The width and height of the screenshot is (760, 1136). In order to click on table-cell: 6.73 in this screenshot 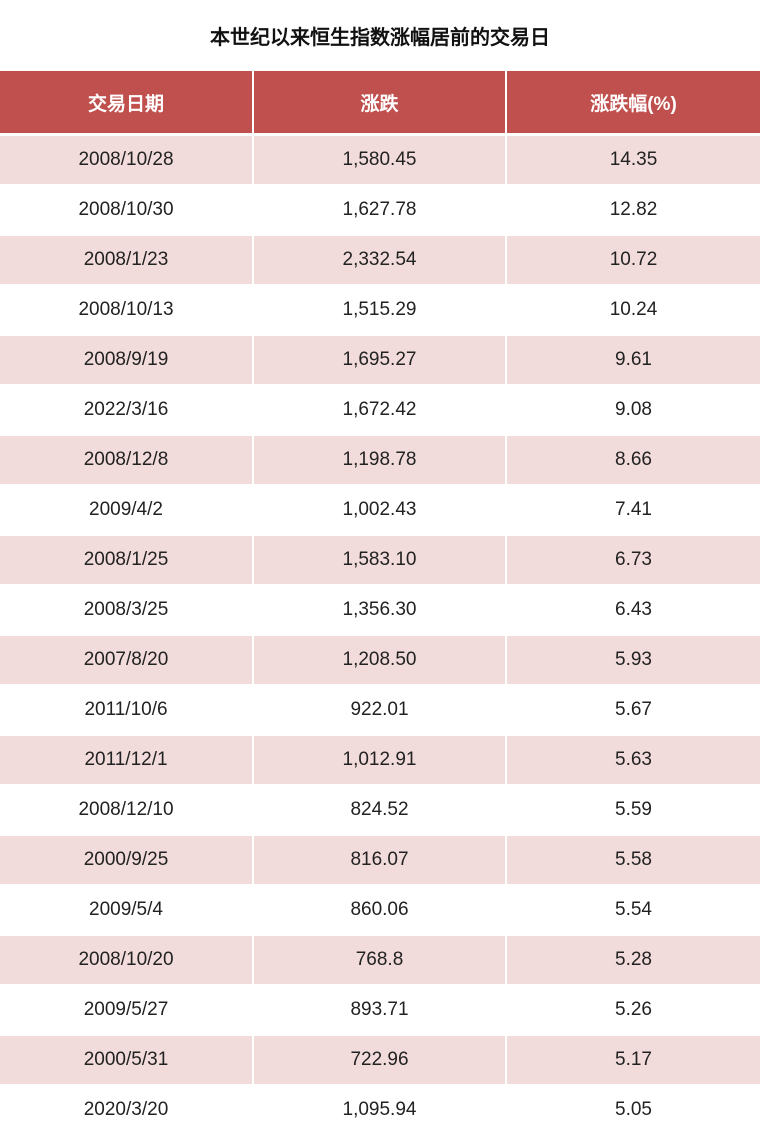, I will do `click(633, 560)`.